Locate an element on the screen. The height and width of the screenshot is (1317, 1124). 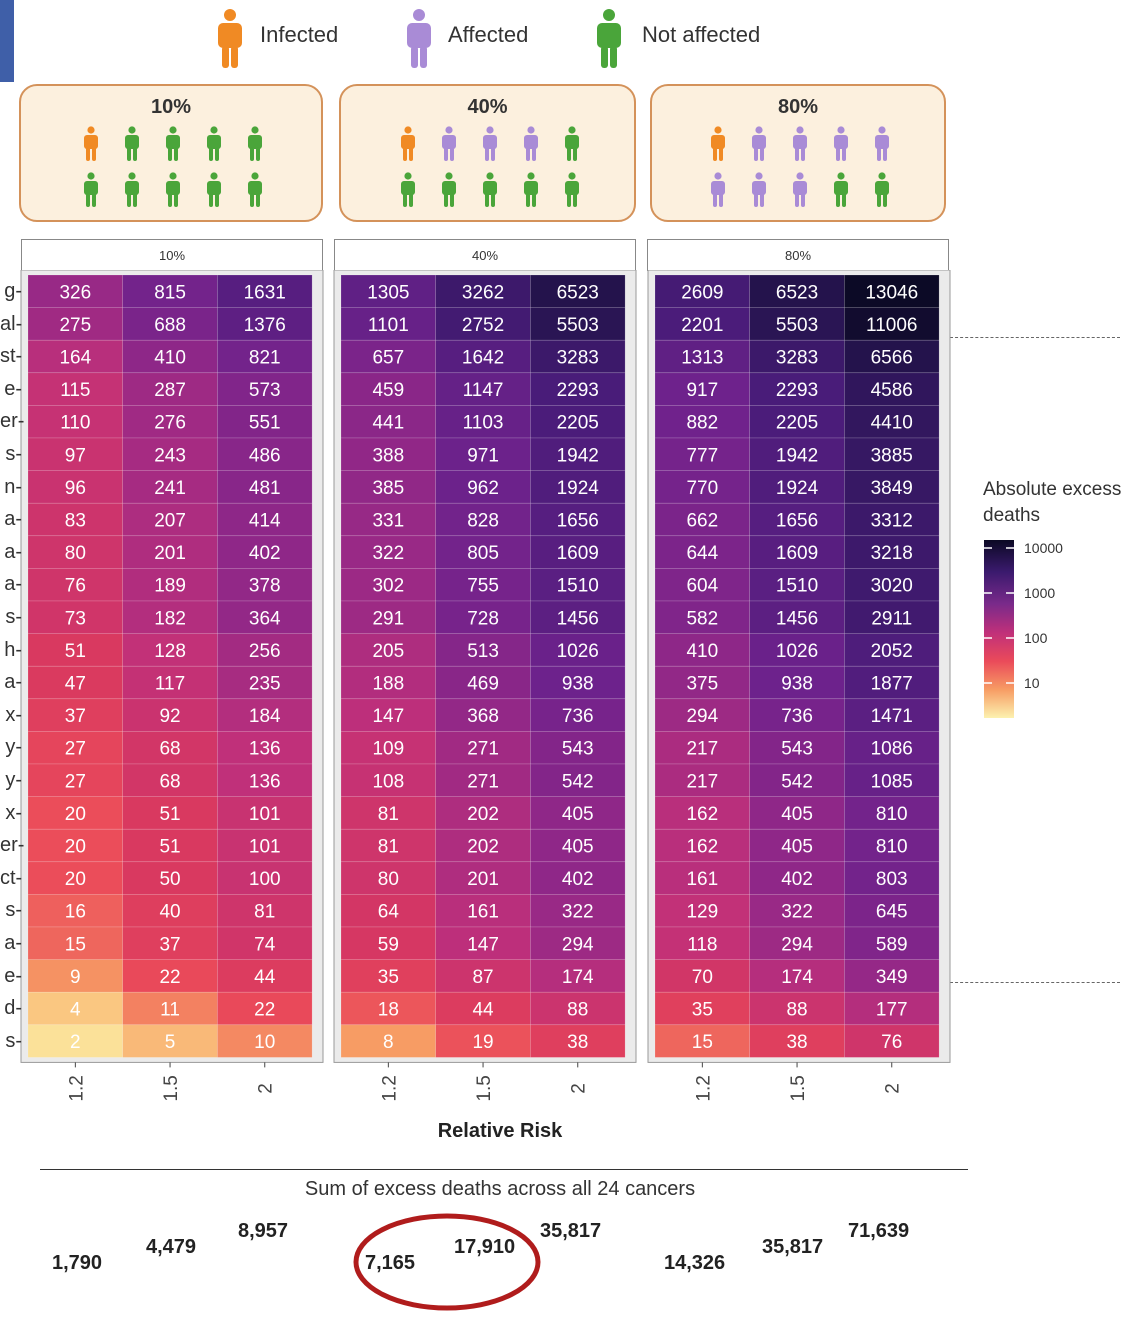
heatmap-cell-label: 20 is located at coordinates (75, 879).